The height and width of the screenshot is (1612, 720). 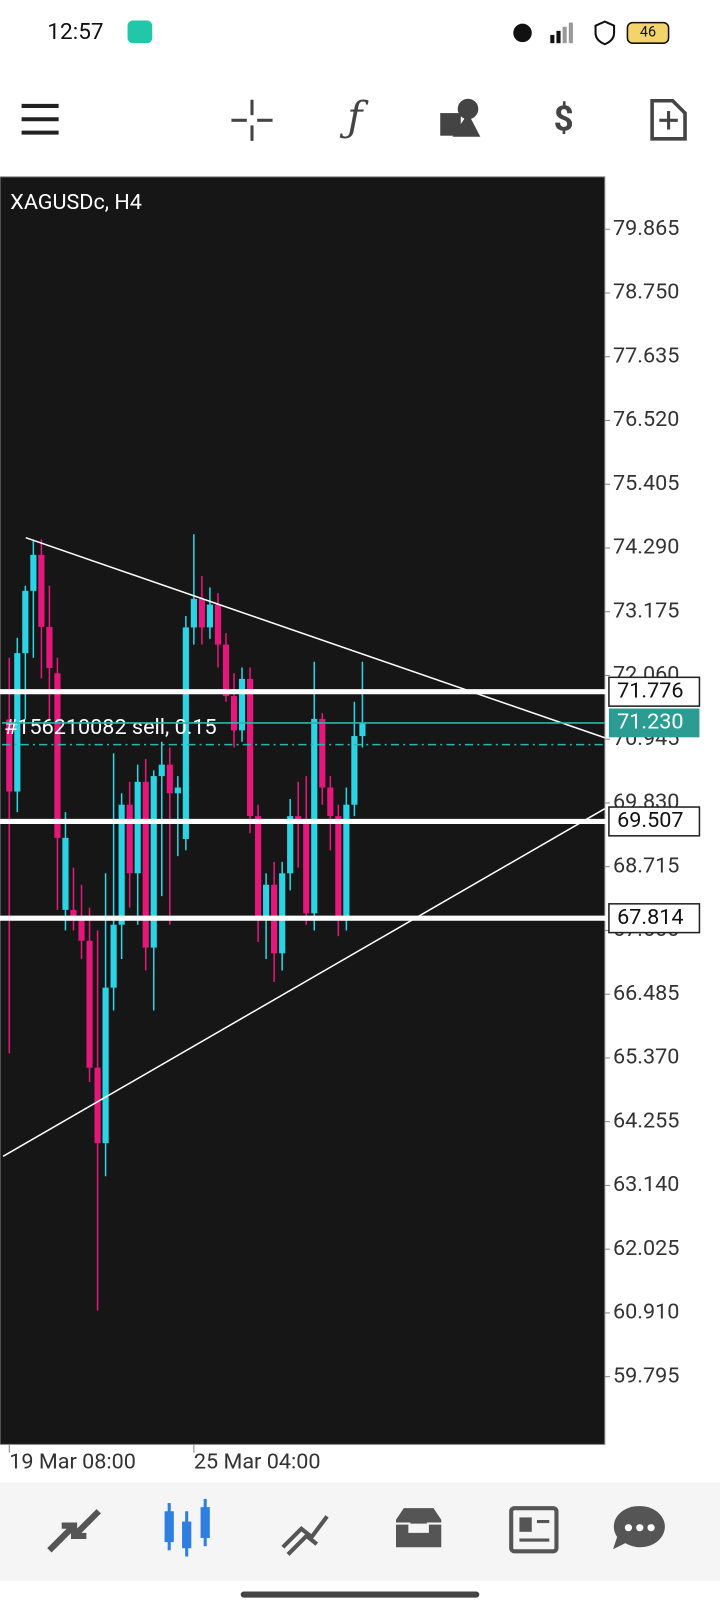 What do you see at coordinates (646, 228) in the screenshot?
I see `y-tick-label: 79.865` at bounding box center [646, 228].